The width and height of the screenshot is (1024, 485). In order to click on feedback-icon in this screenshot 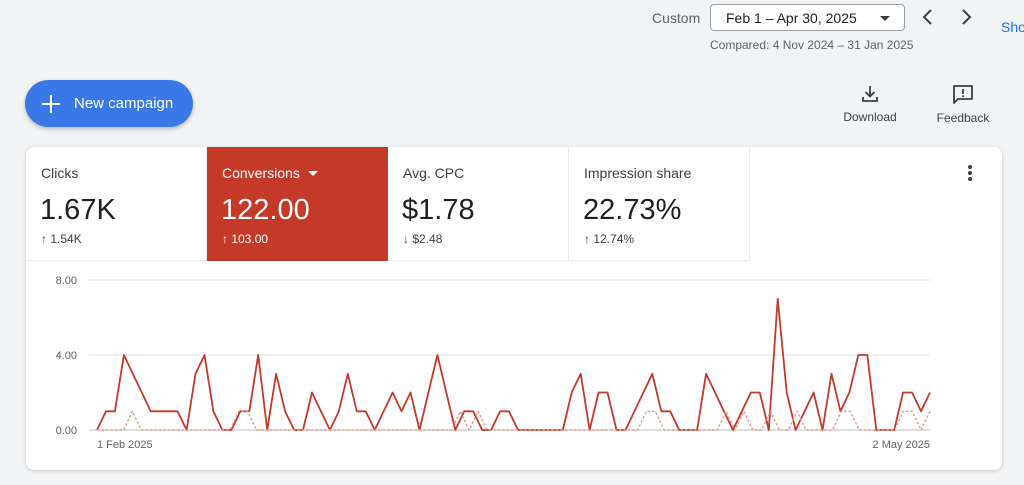, I will do `click(963, 94)`.